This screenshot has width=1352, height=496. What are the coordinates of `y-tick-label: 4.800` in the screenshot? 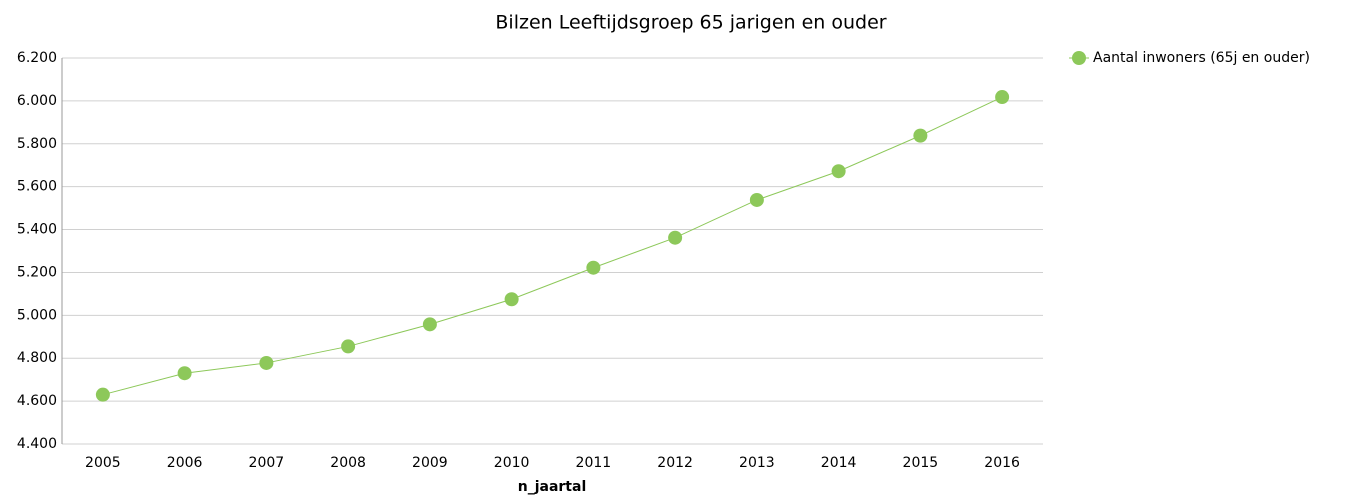 It's located at (37, 358).